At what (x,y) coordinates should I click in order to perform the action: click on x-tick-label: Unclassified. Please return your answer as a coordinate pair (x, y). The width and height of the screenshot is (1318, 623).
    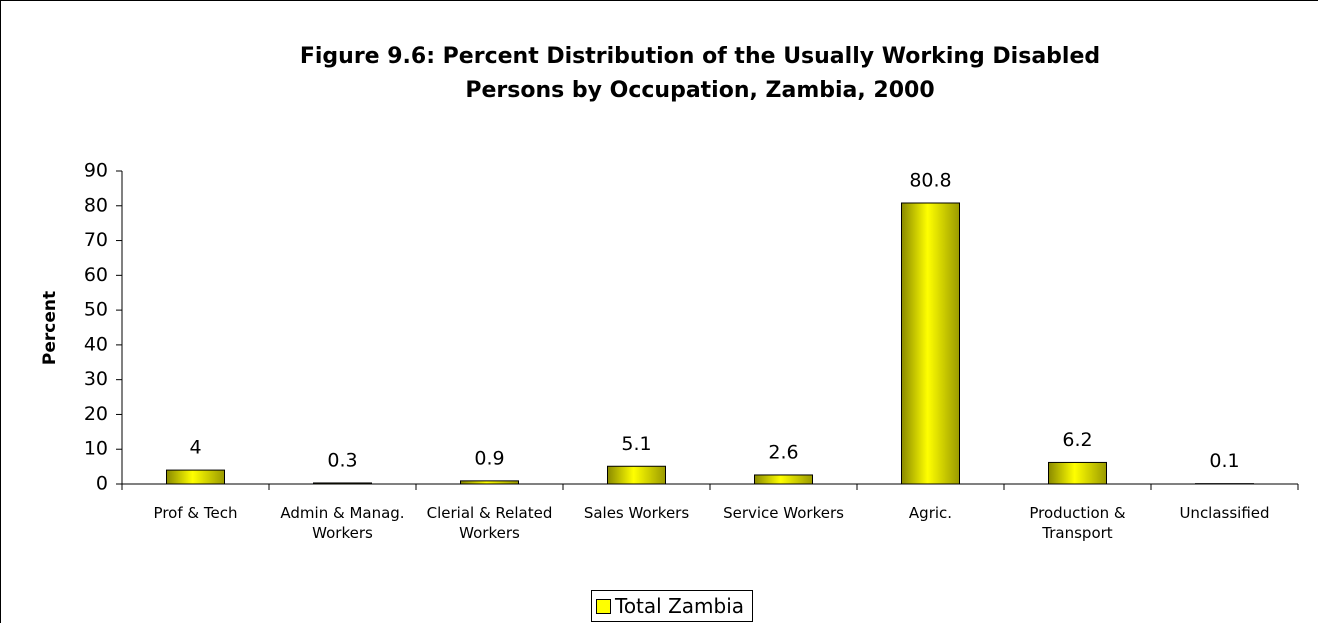
    Looking at the image, I should click on (1224, 513).